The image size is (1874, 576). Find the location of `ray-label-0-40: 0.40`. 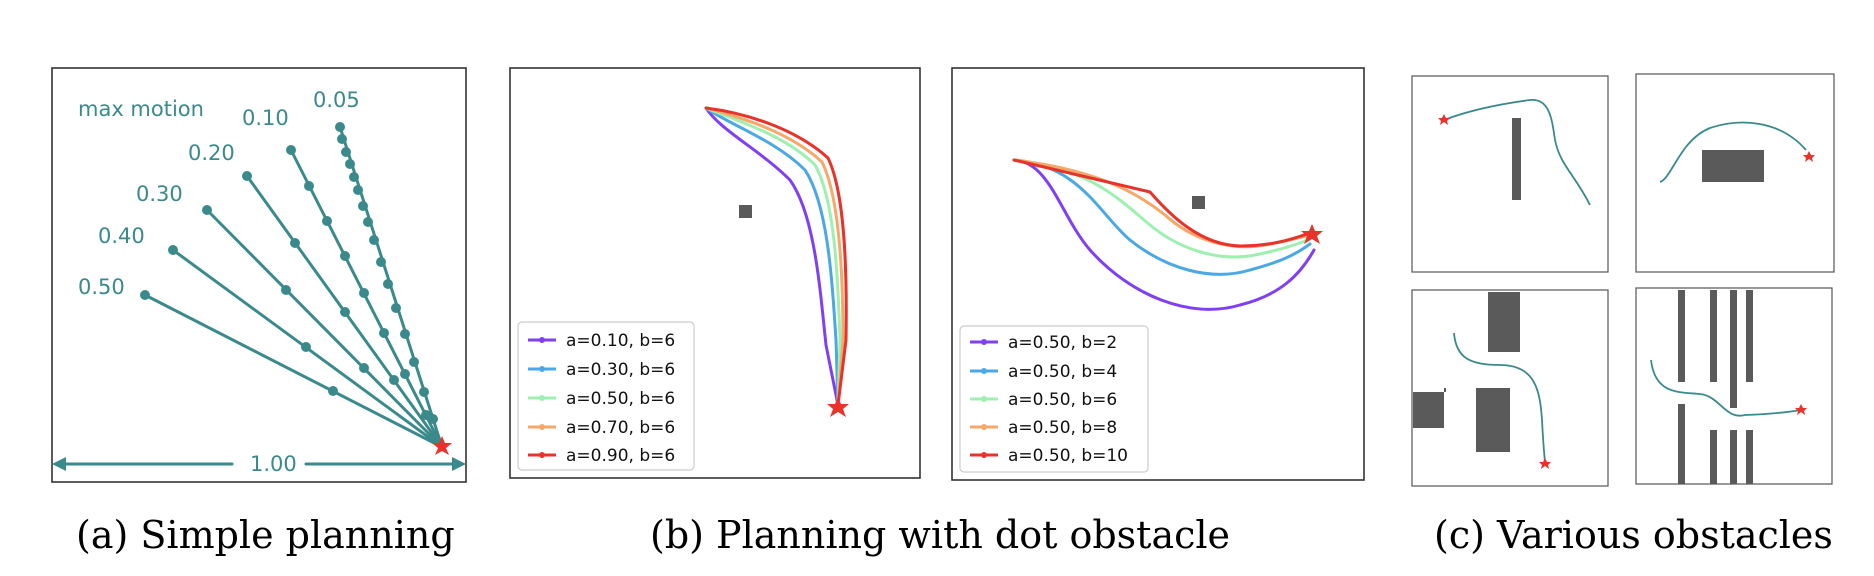

ray-label-0-40: 0.40 is located at coordinates (121, 236).